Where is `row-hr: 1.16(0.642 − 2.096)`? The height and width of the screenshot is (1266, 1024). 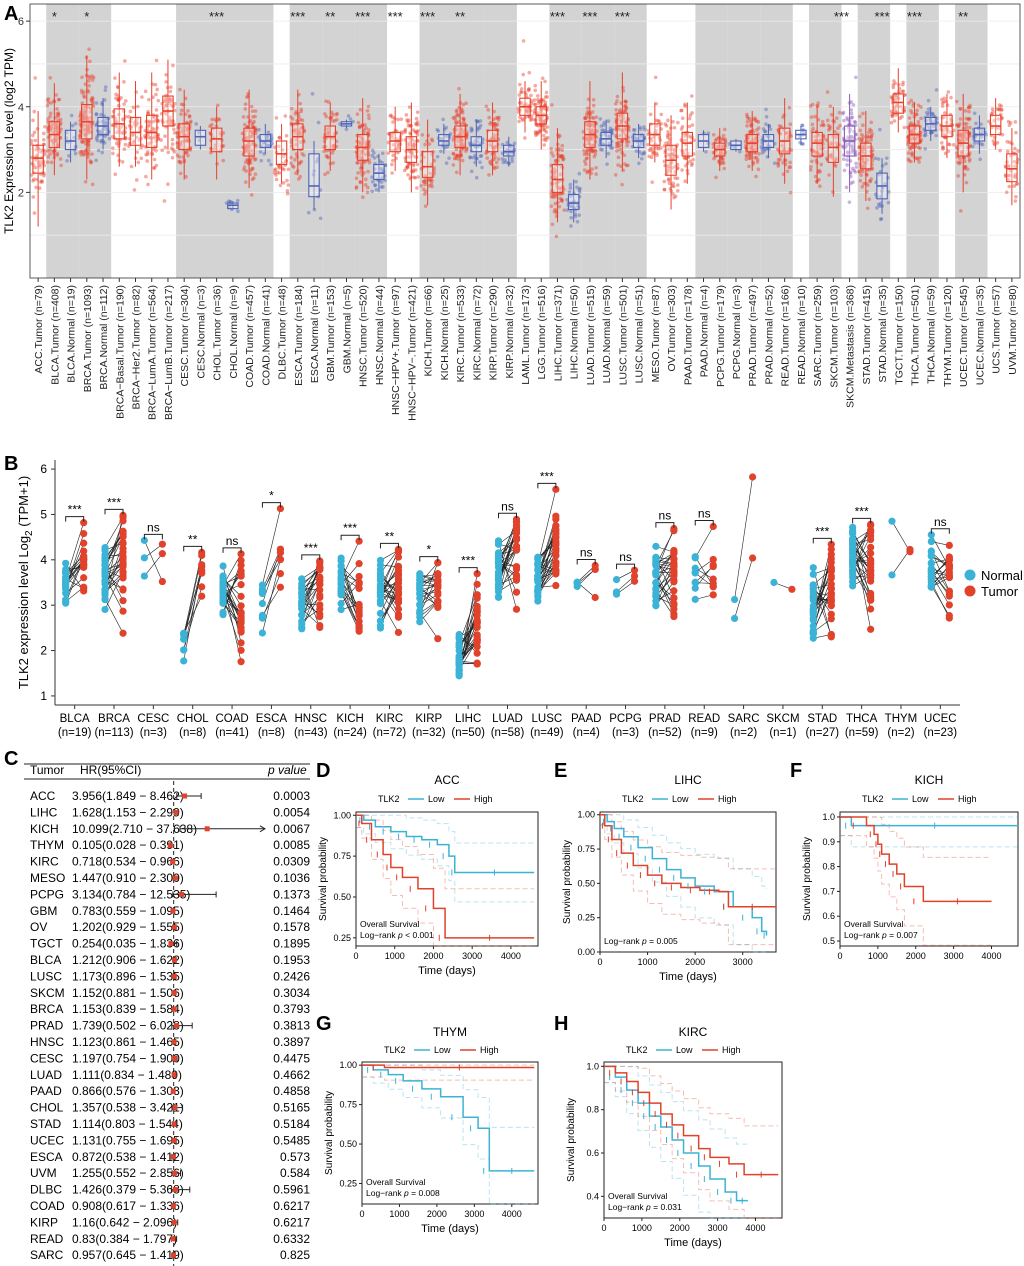
row-hr: 1.16(0.642 − 2.096) is located at coordinates (124, 1222).